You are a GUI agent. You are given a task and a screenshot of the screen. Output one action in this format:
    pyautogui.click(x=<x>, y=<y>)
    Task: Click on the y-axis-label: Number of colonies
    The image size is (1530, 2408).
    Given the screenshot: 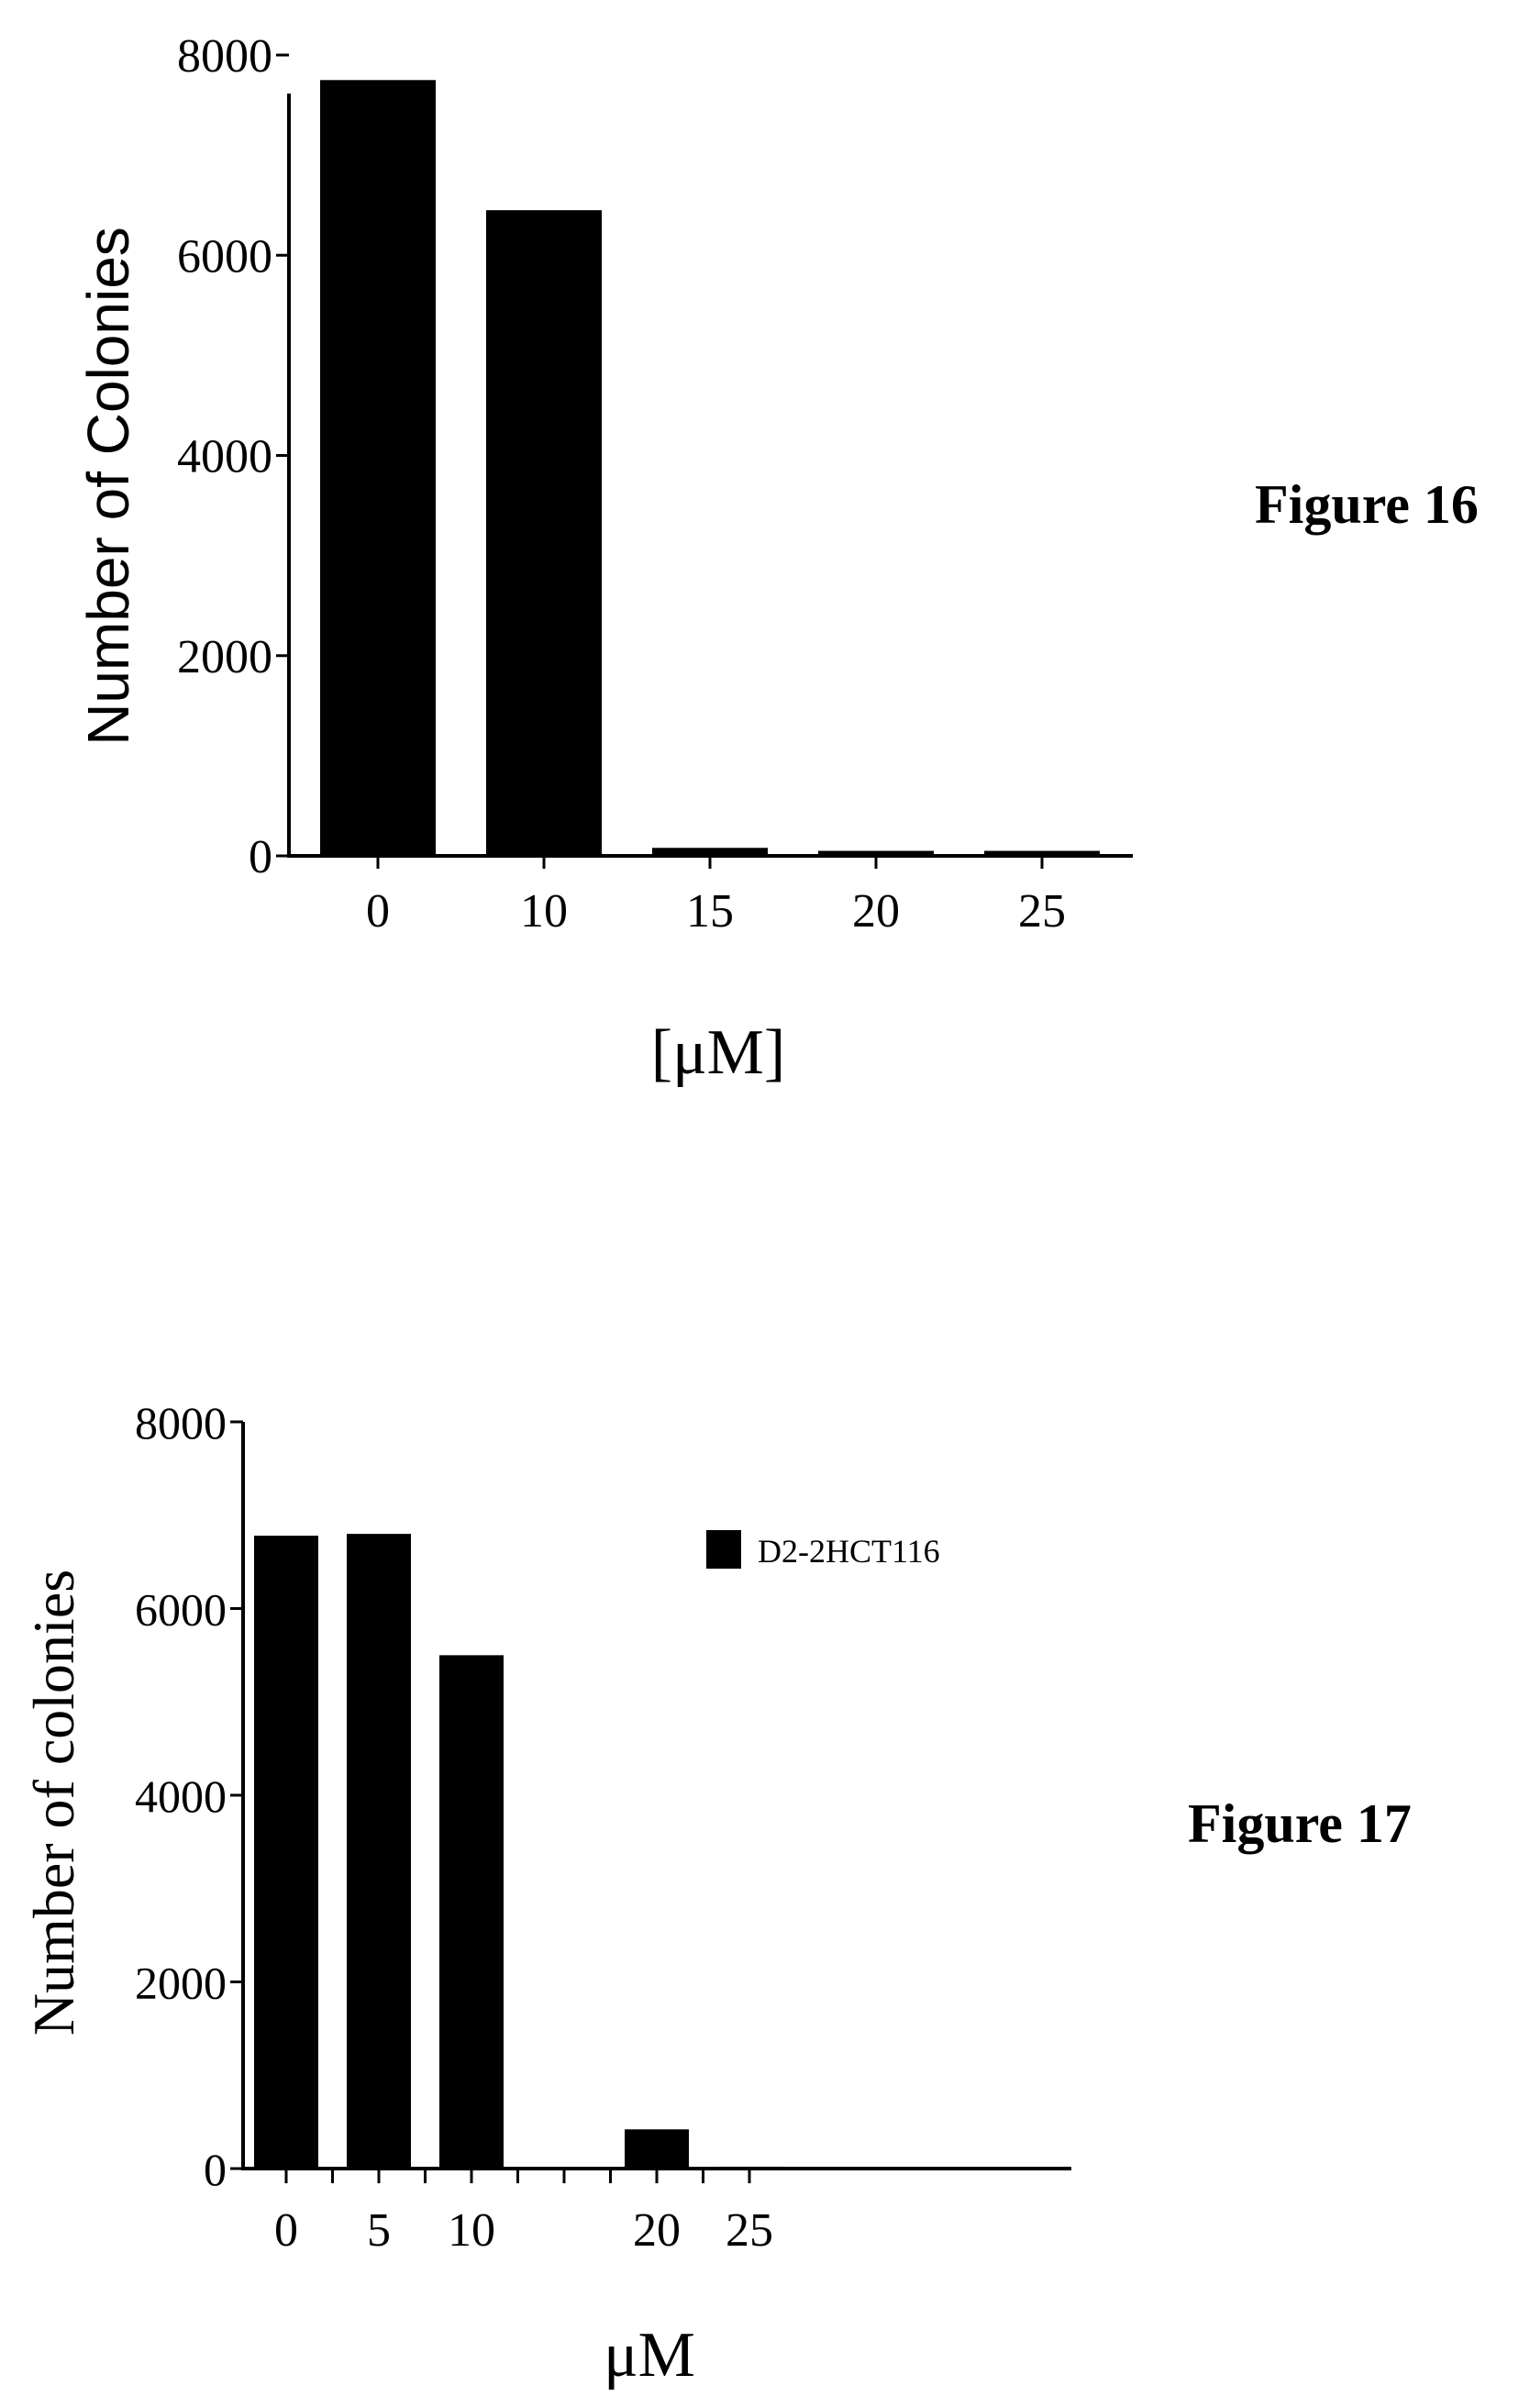 What is the action you would take?
    pyautogui.click(x=53, y=1803)
    